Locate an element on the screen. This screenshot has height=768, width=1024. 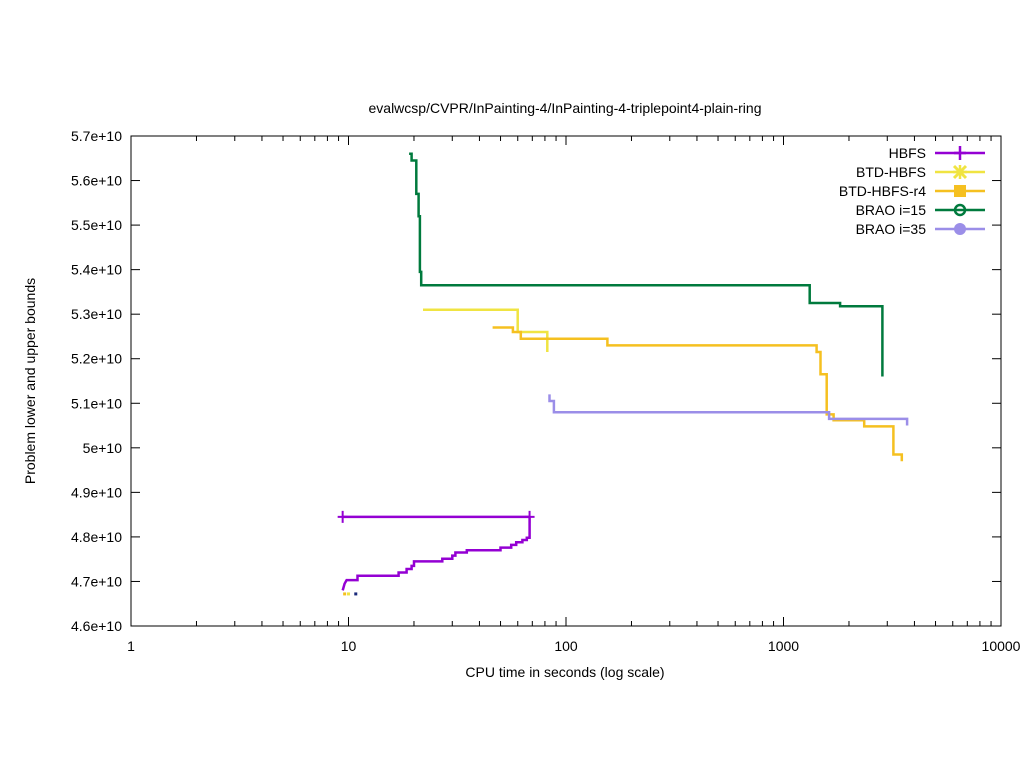
y-tick-label: 5.5e+10 is located at coordinates (96, 225).